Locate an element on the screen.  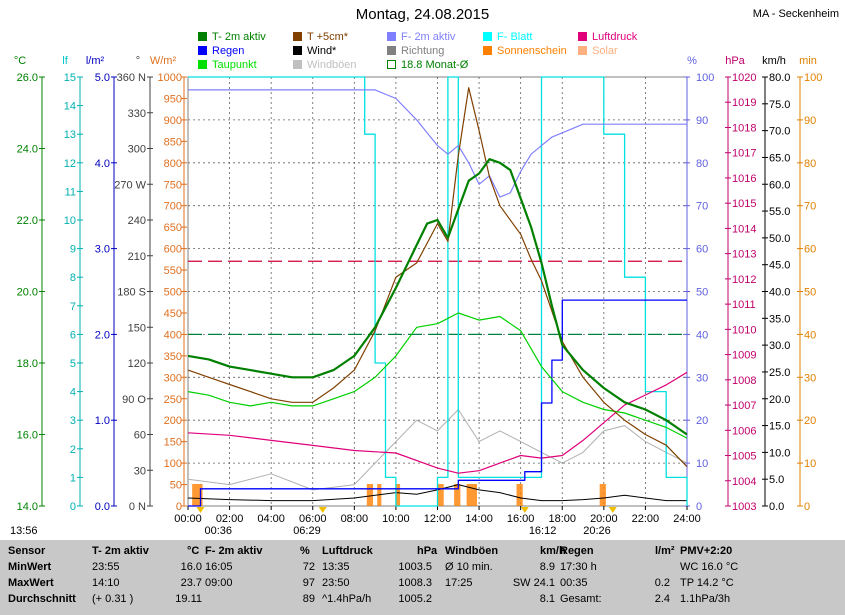
axis-tick-label-lf: 1 is located at coordinates (73, 478).